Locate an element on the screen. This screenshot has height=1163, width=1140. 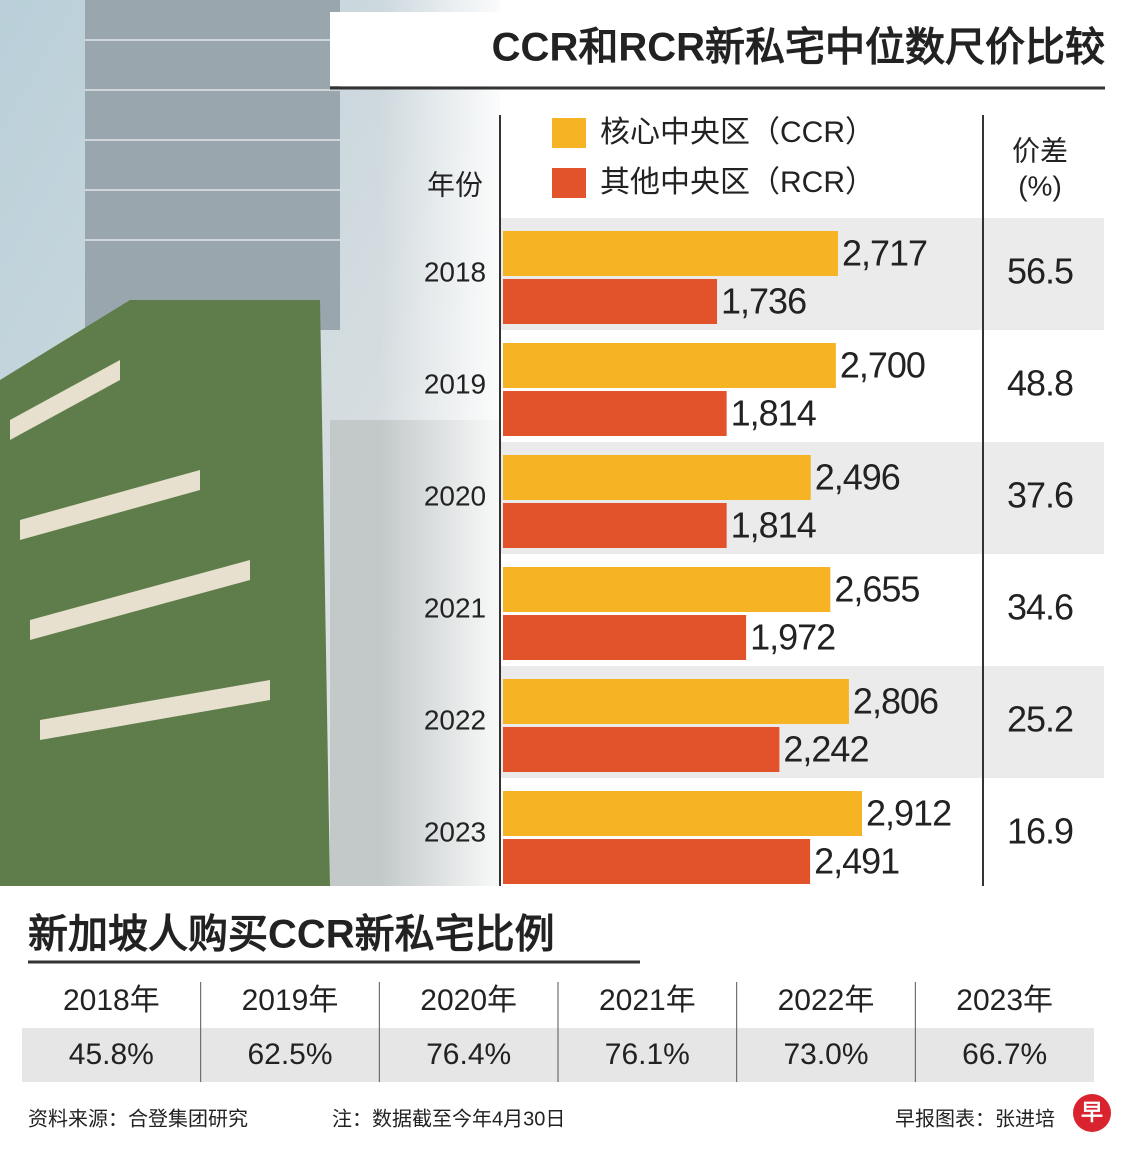
legend-label: 核心中央区（CCR） is located at coordinates (737, 132).